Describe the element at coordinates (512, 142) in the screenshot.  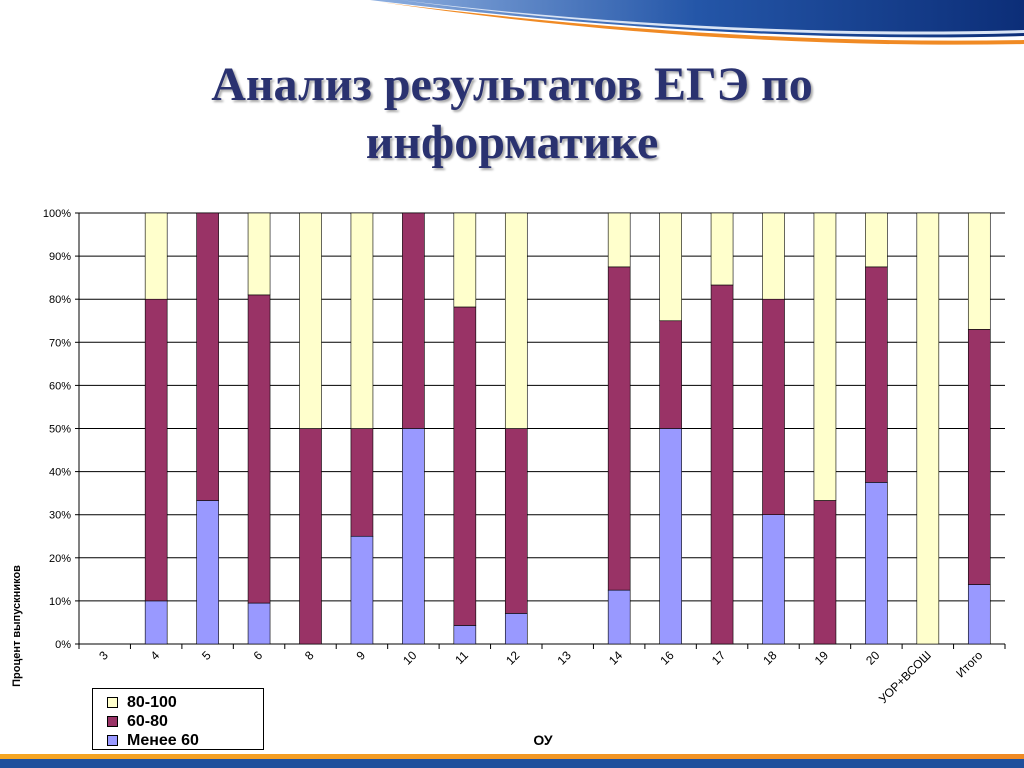
I see `page-title-line-2: информатике` at that location.